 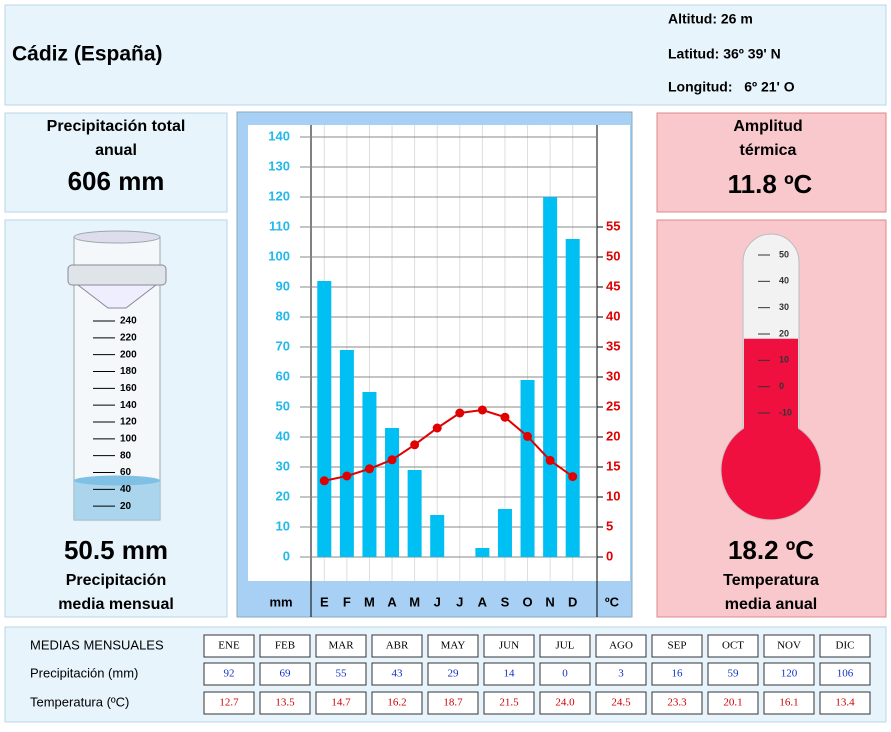 What do you see at coordinates (347, 601) in the screenshot?
I see `x-tick-label: F` at bounding box center [347, 601].